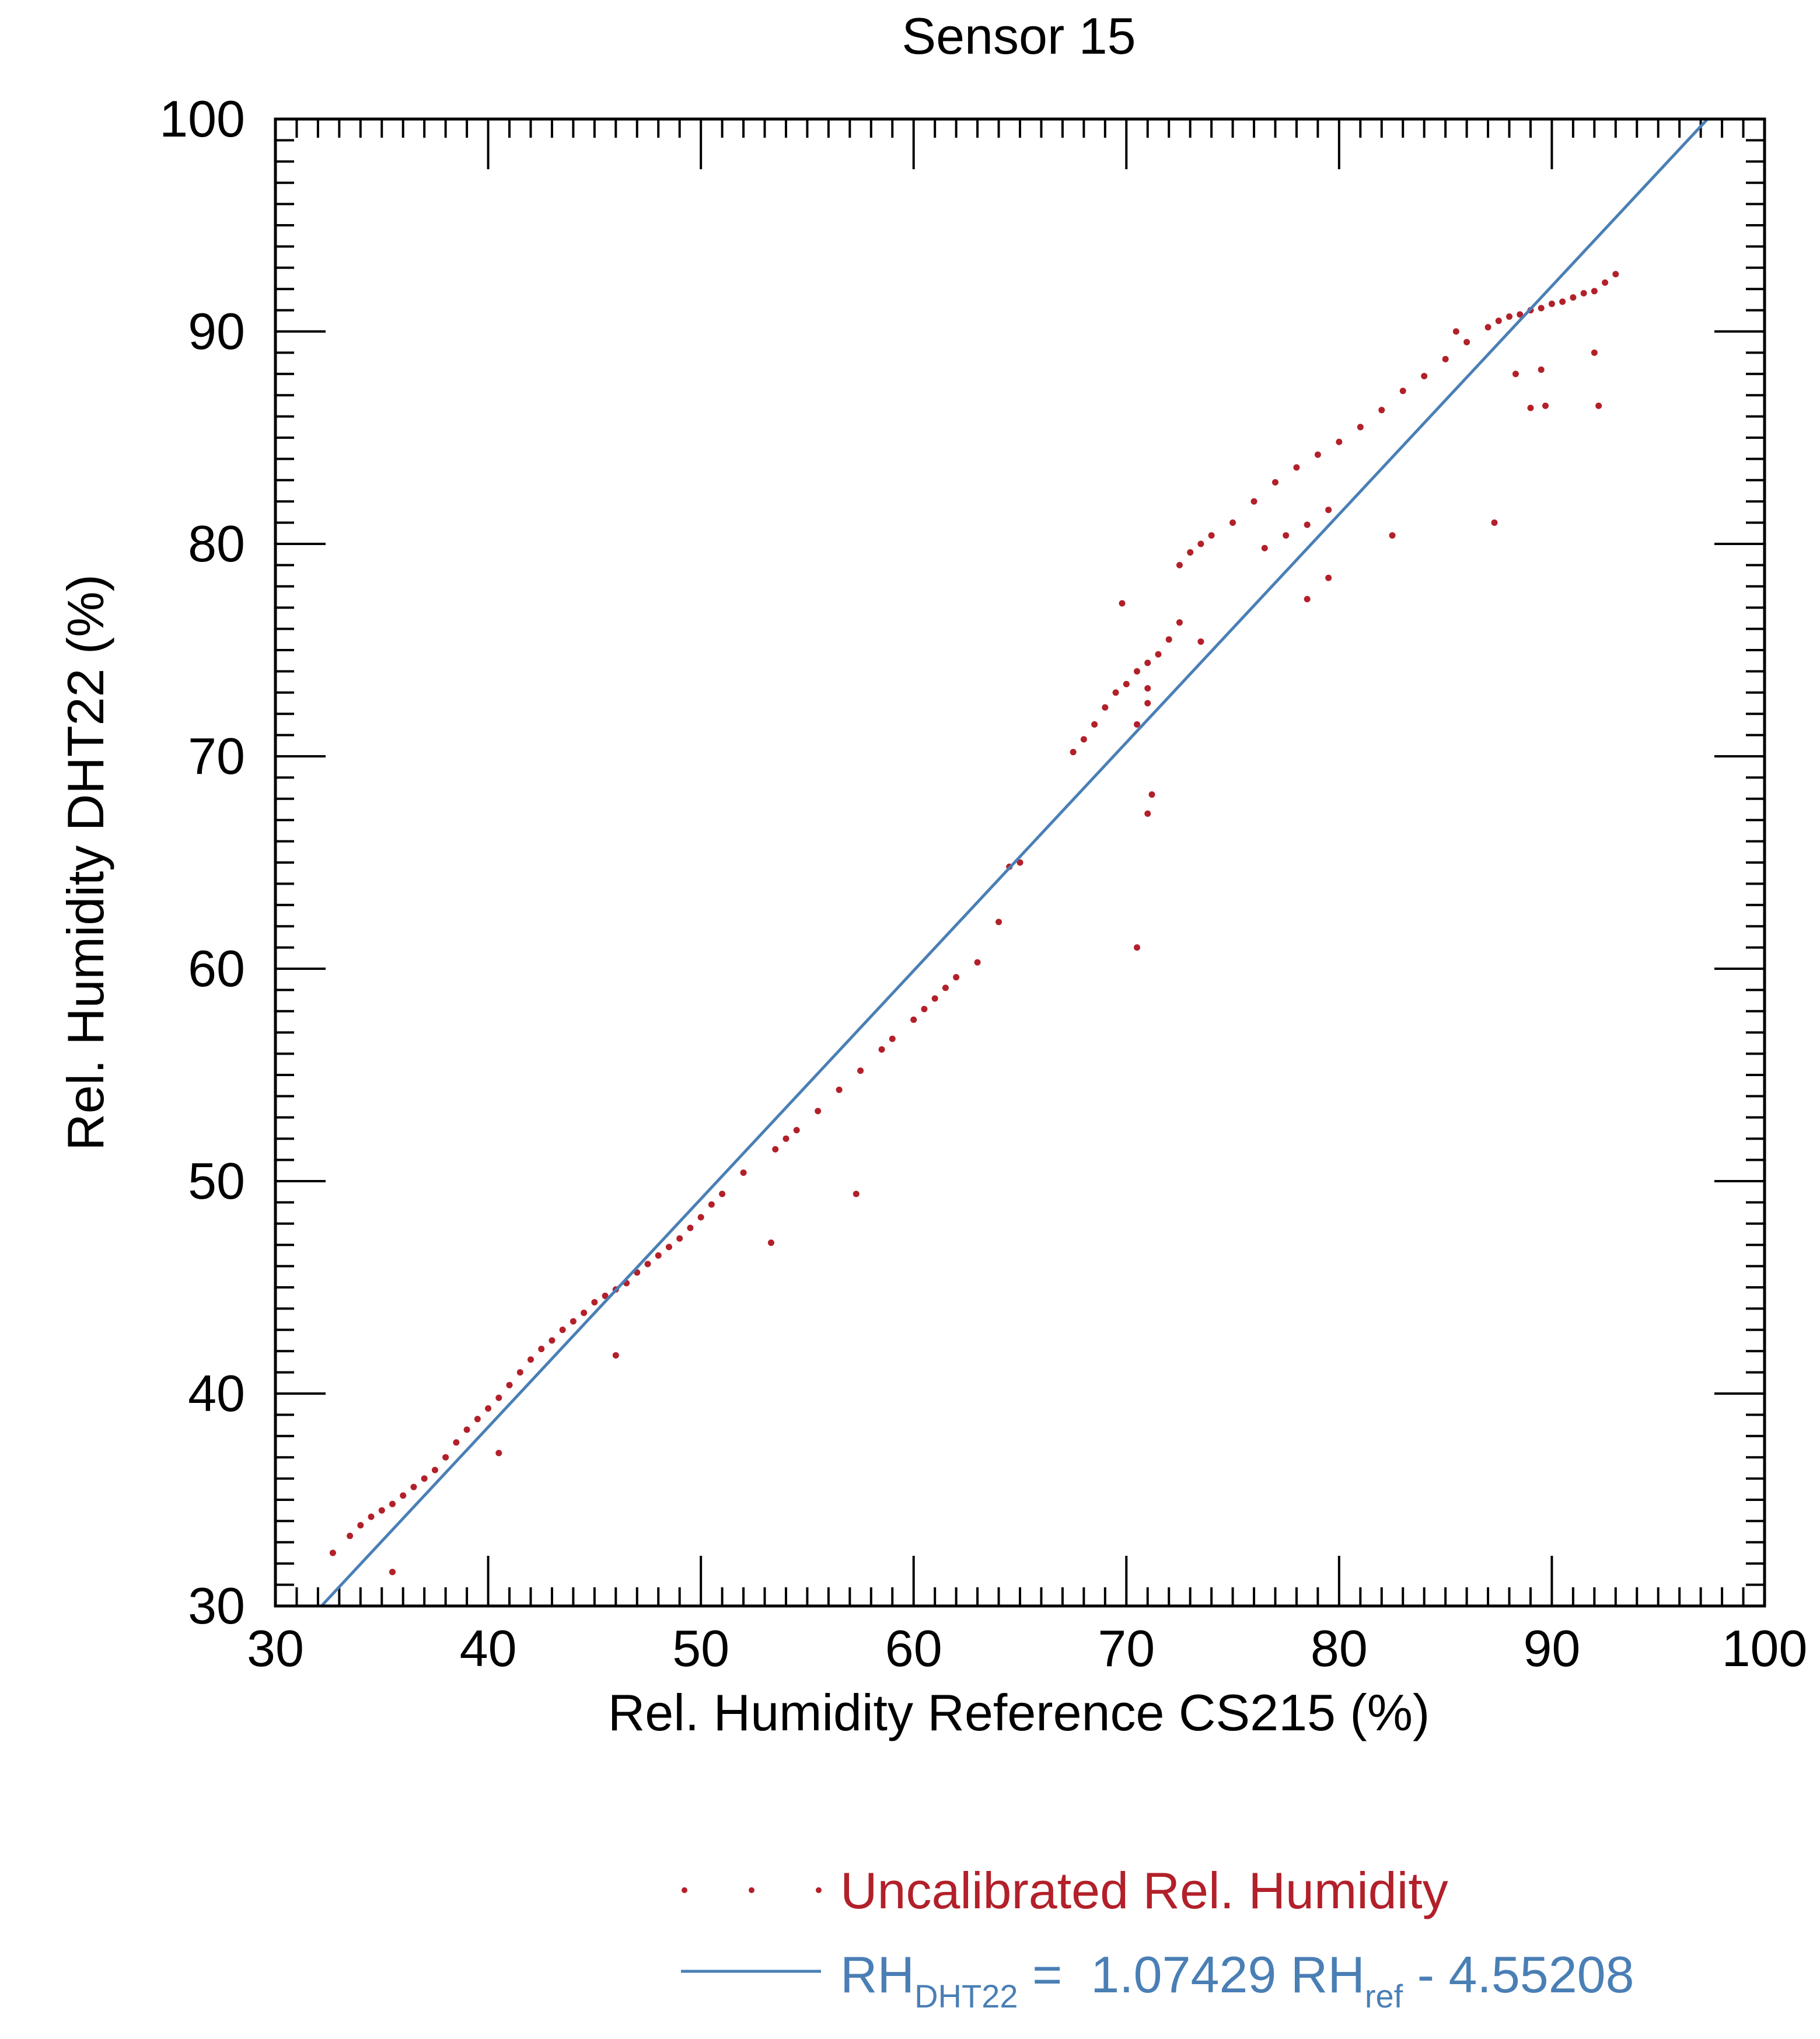 The image size is (1820, 2039). Describe the element at coordinates (966, 1996) in the screenshot. I see `legend-line-sub1: DHT22` at that location.